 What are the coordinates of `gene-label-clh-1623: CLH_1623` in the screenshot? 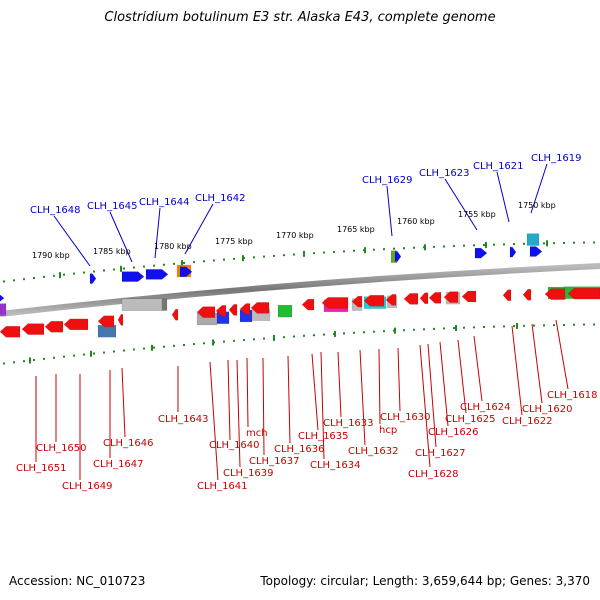 It's located at (444, 173).